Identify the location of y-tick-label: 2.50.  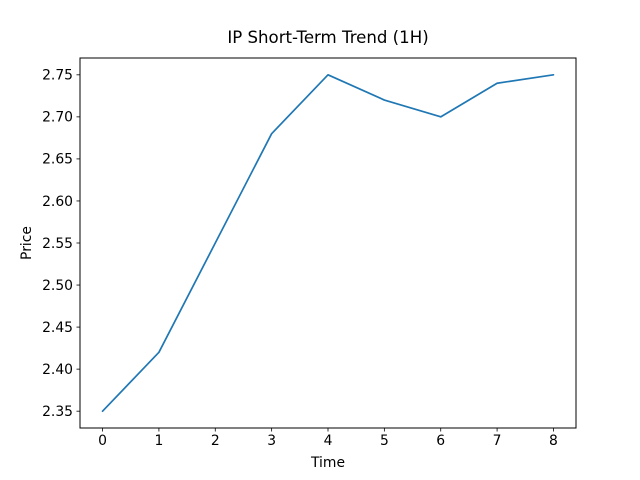
(57, 286).